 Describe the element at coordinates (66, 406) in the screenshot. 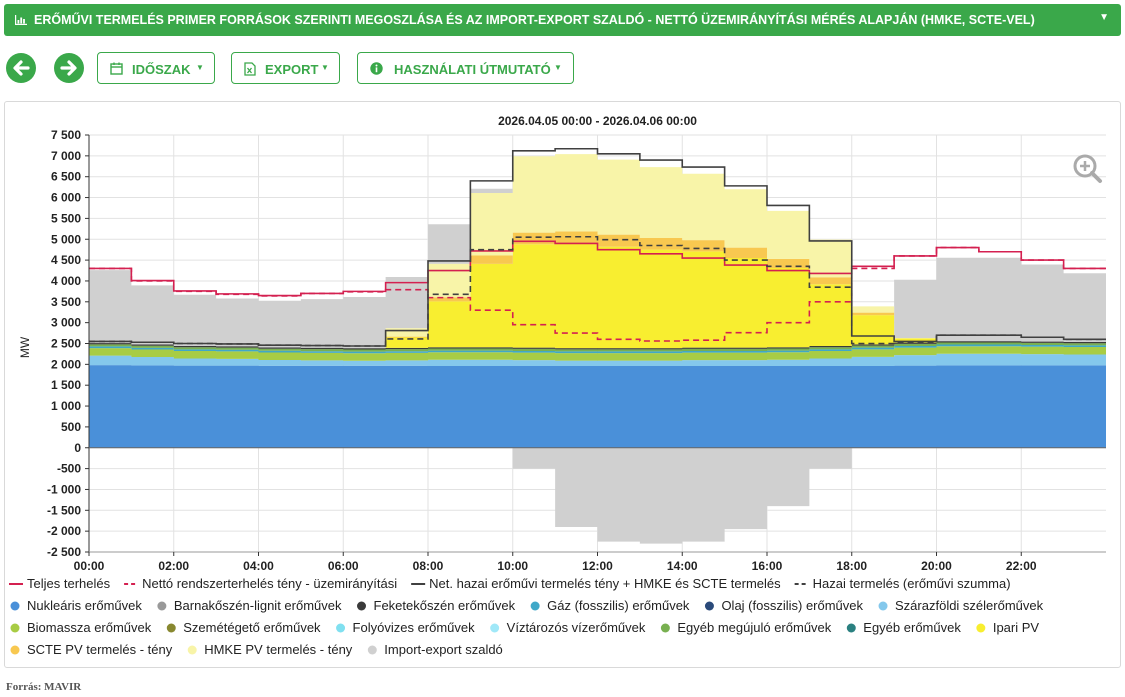

I see `y-tick-label: 1 000` at that location.